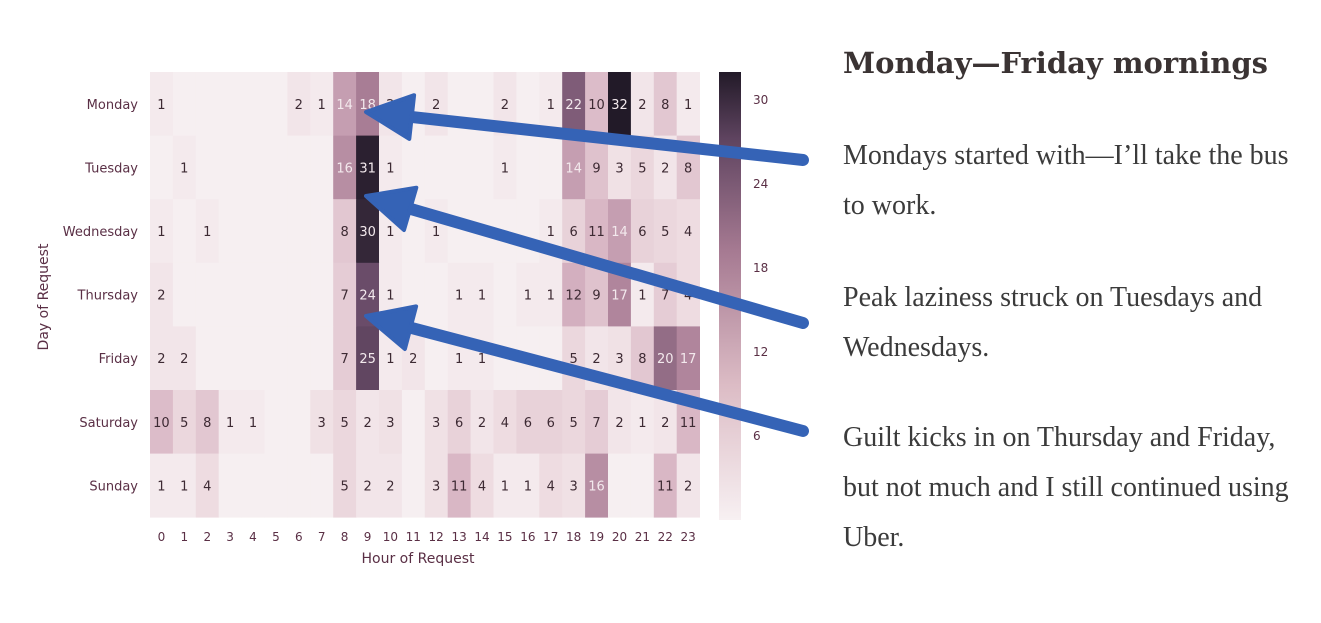  Describe the element at coordinates (573, 105) in the screenshot. I see `cell-value-label: 22` at that location.